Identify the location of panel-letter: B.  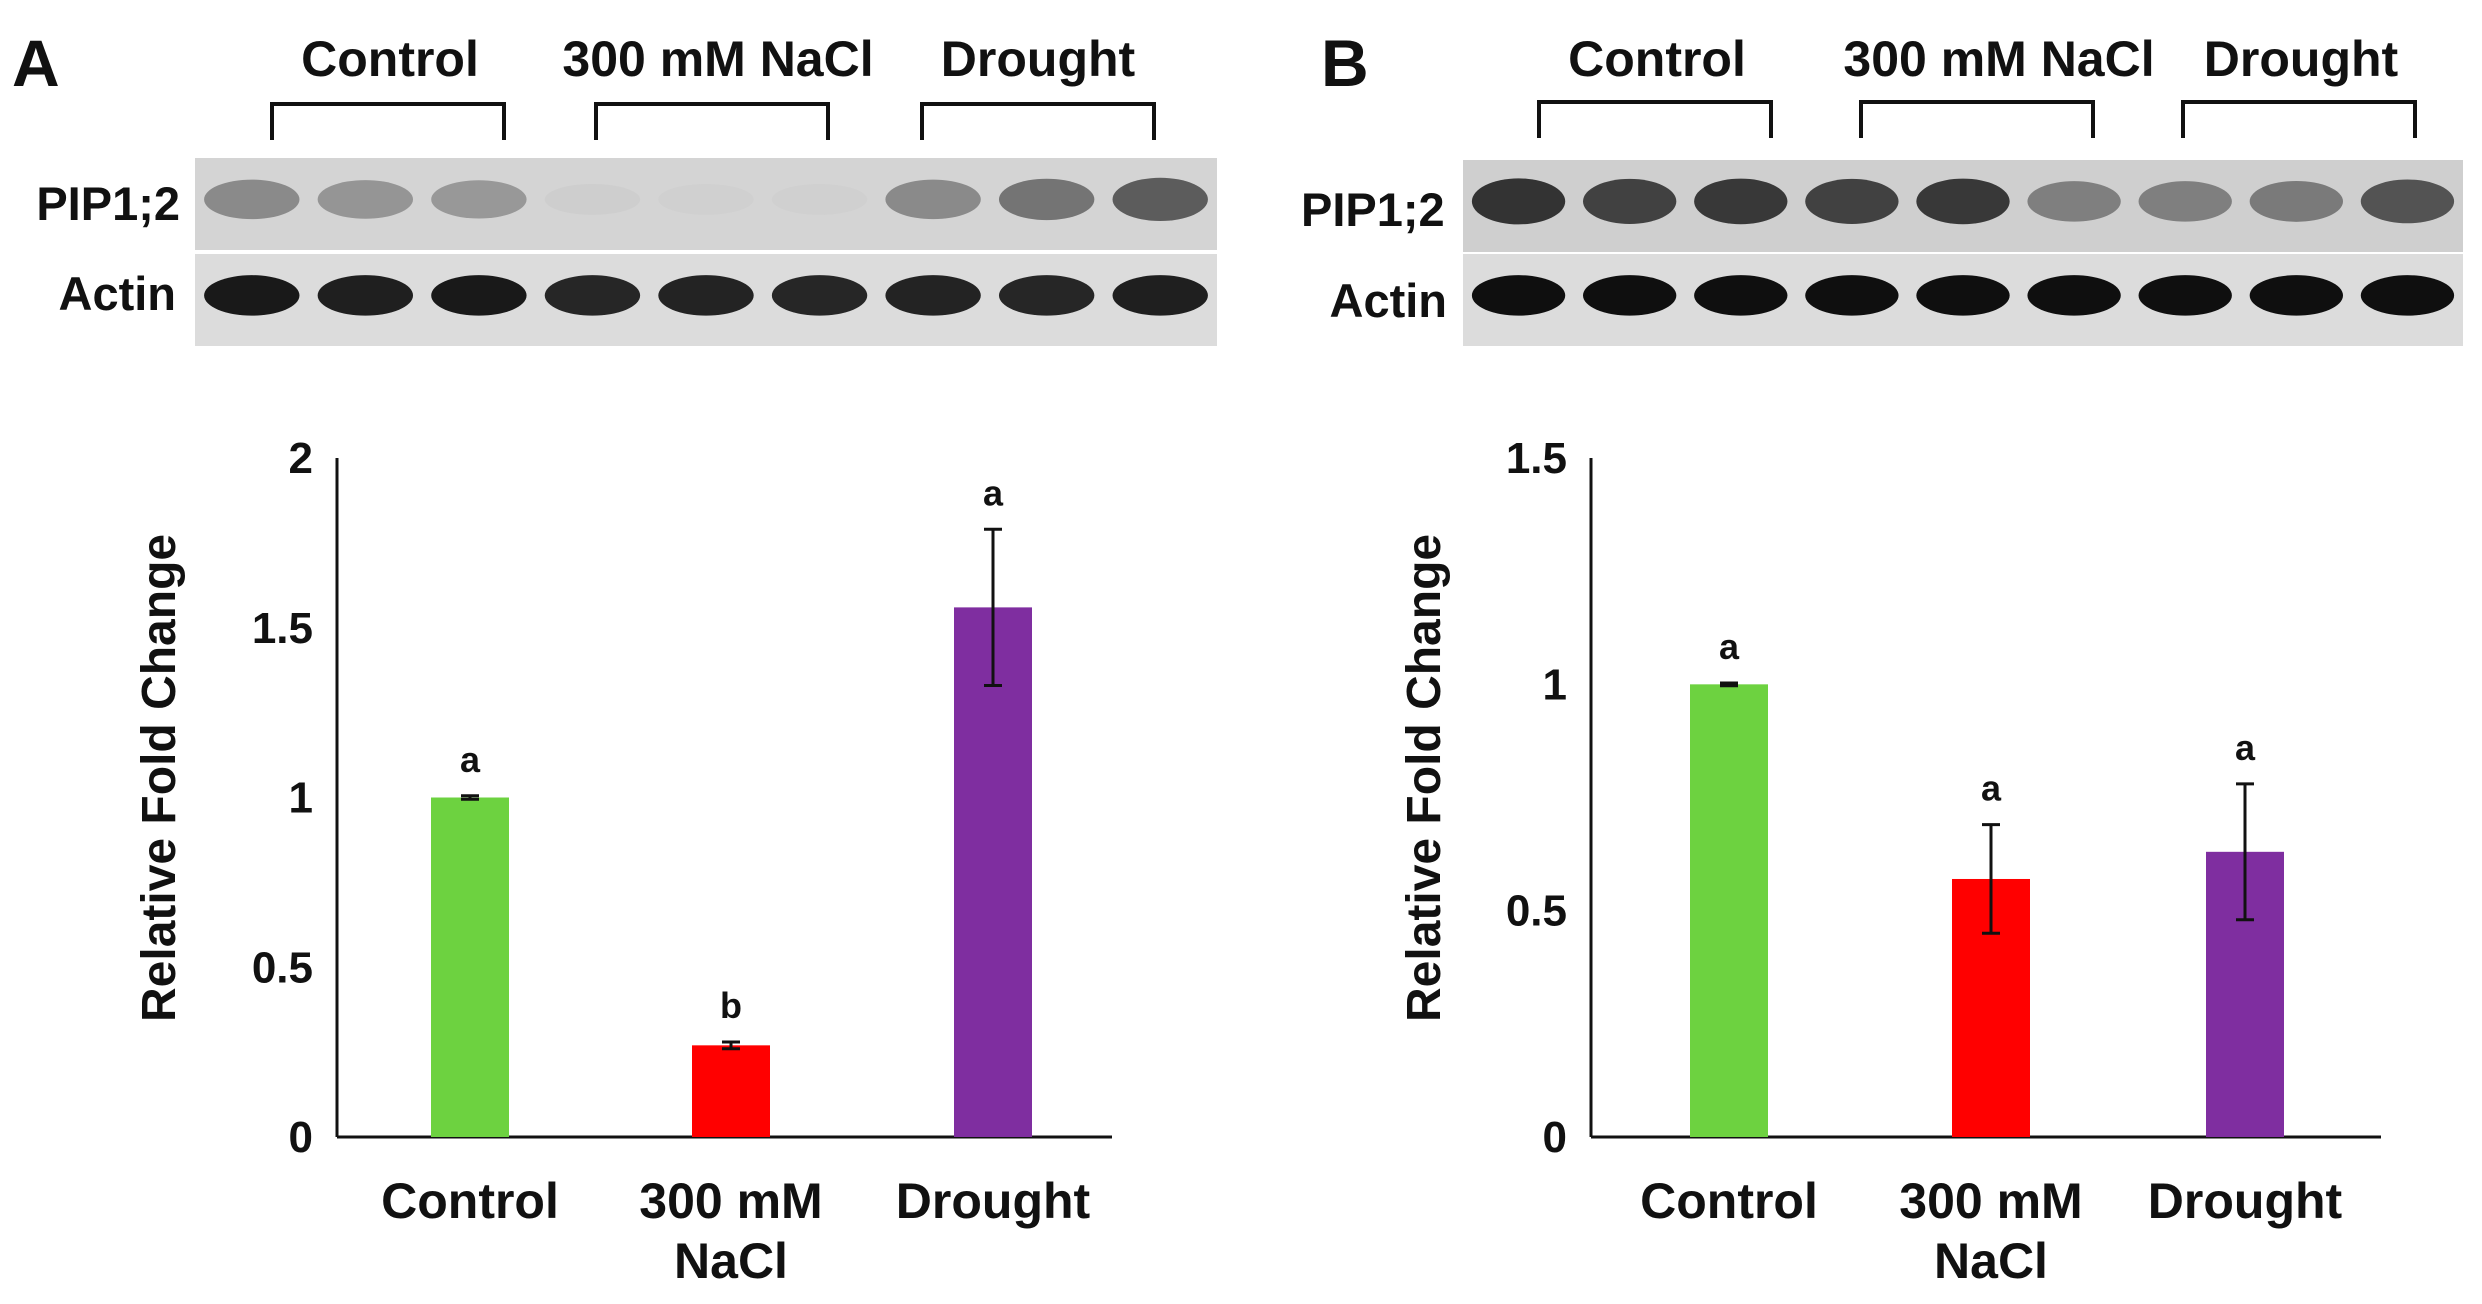
(1345, 63).